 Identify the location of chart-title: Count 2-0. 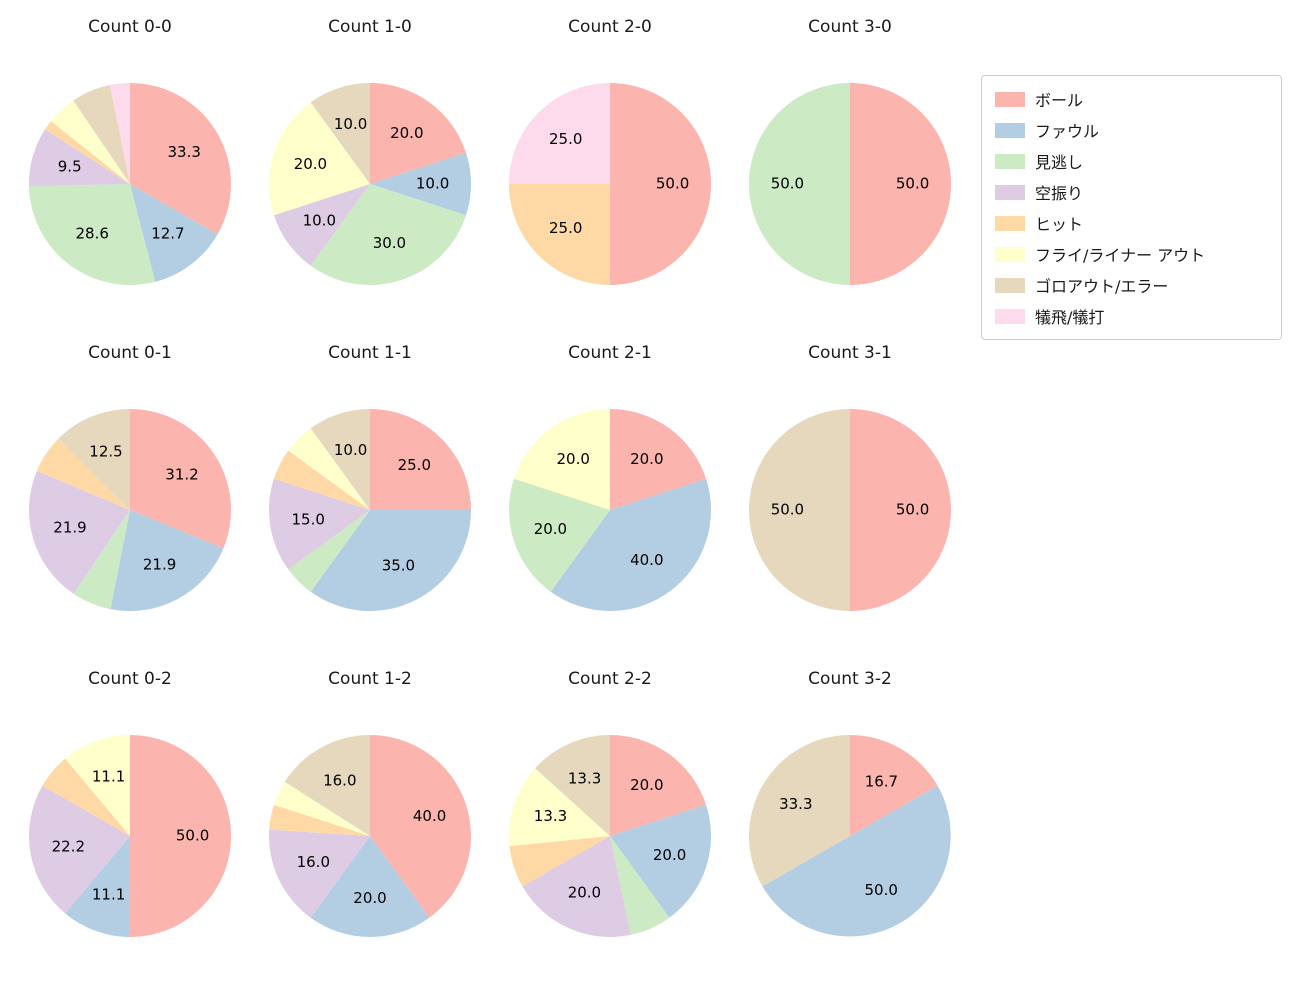
(610, 27).